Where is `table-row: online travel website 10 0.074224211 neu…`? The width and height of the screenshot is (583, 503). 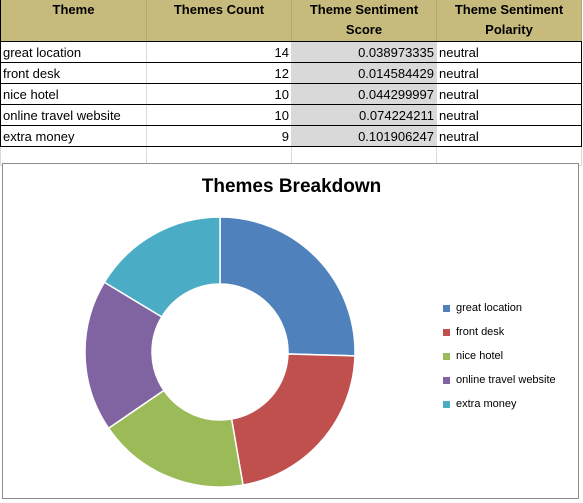
table-row: online travel website 10 0.074224211 neu… is located at coordinates (291, 115).